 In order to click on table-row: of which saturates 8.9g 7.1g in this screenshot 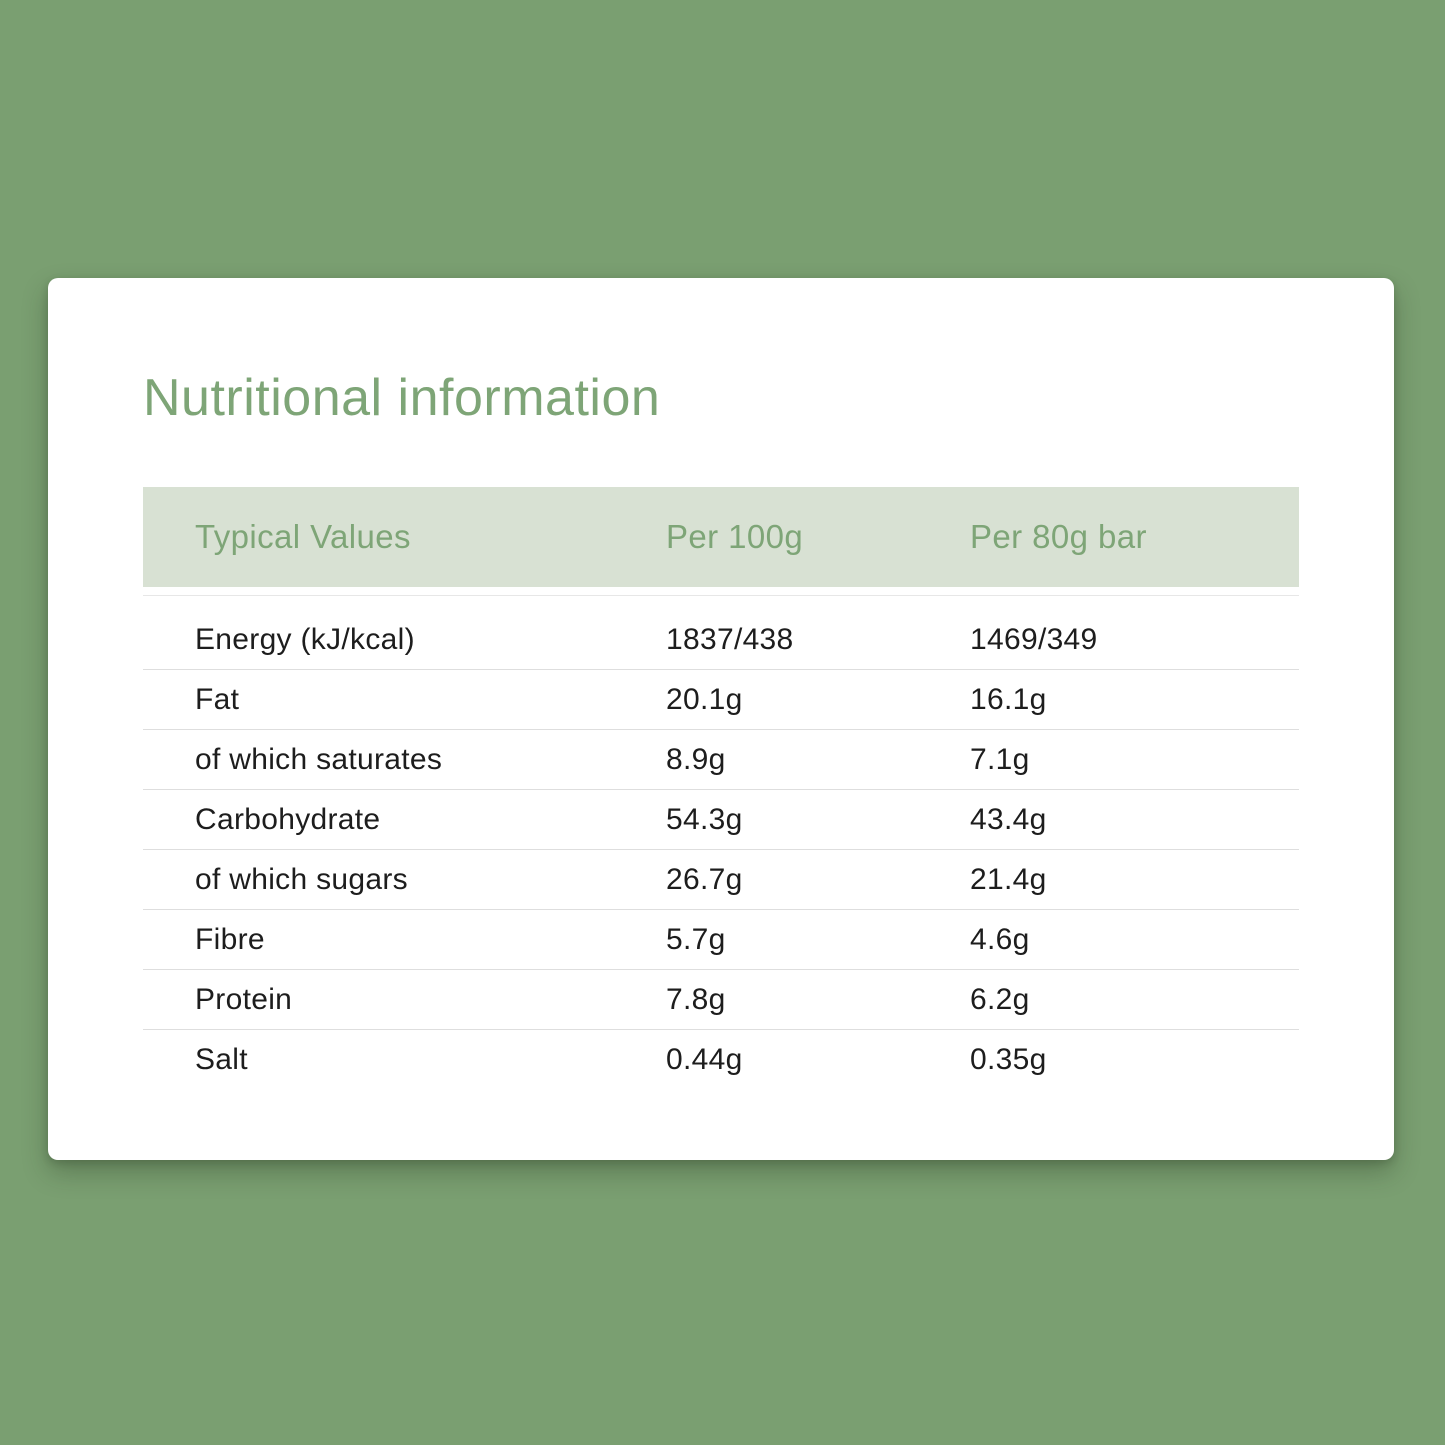, I will do `click(721, 760)`.